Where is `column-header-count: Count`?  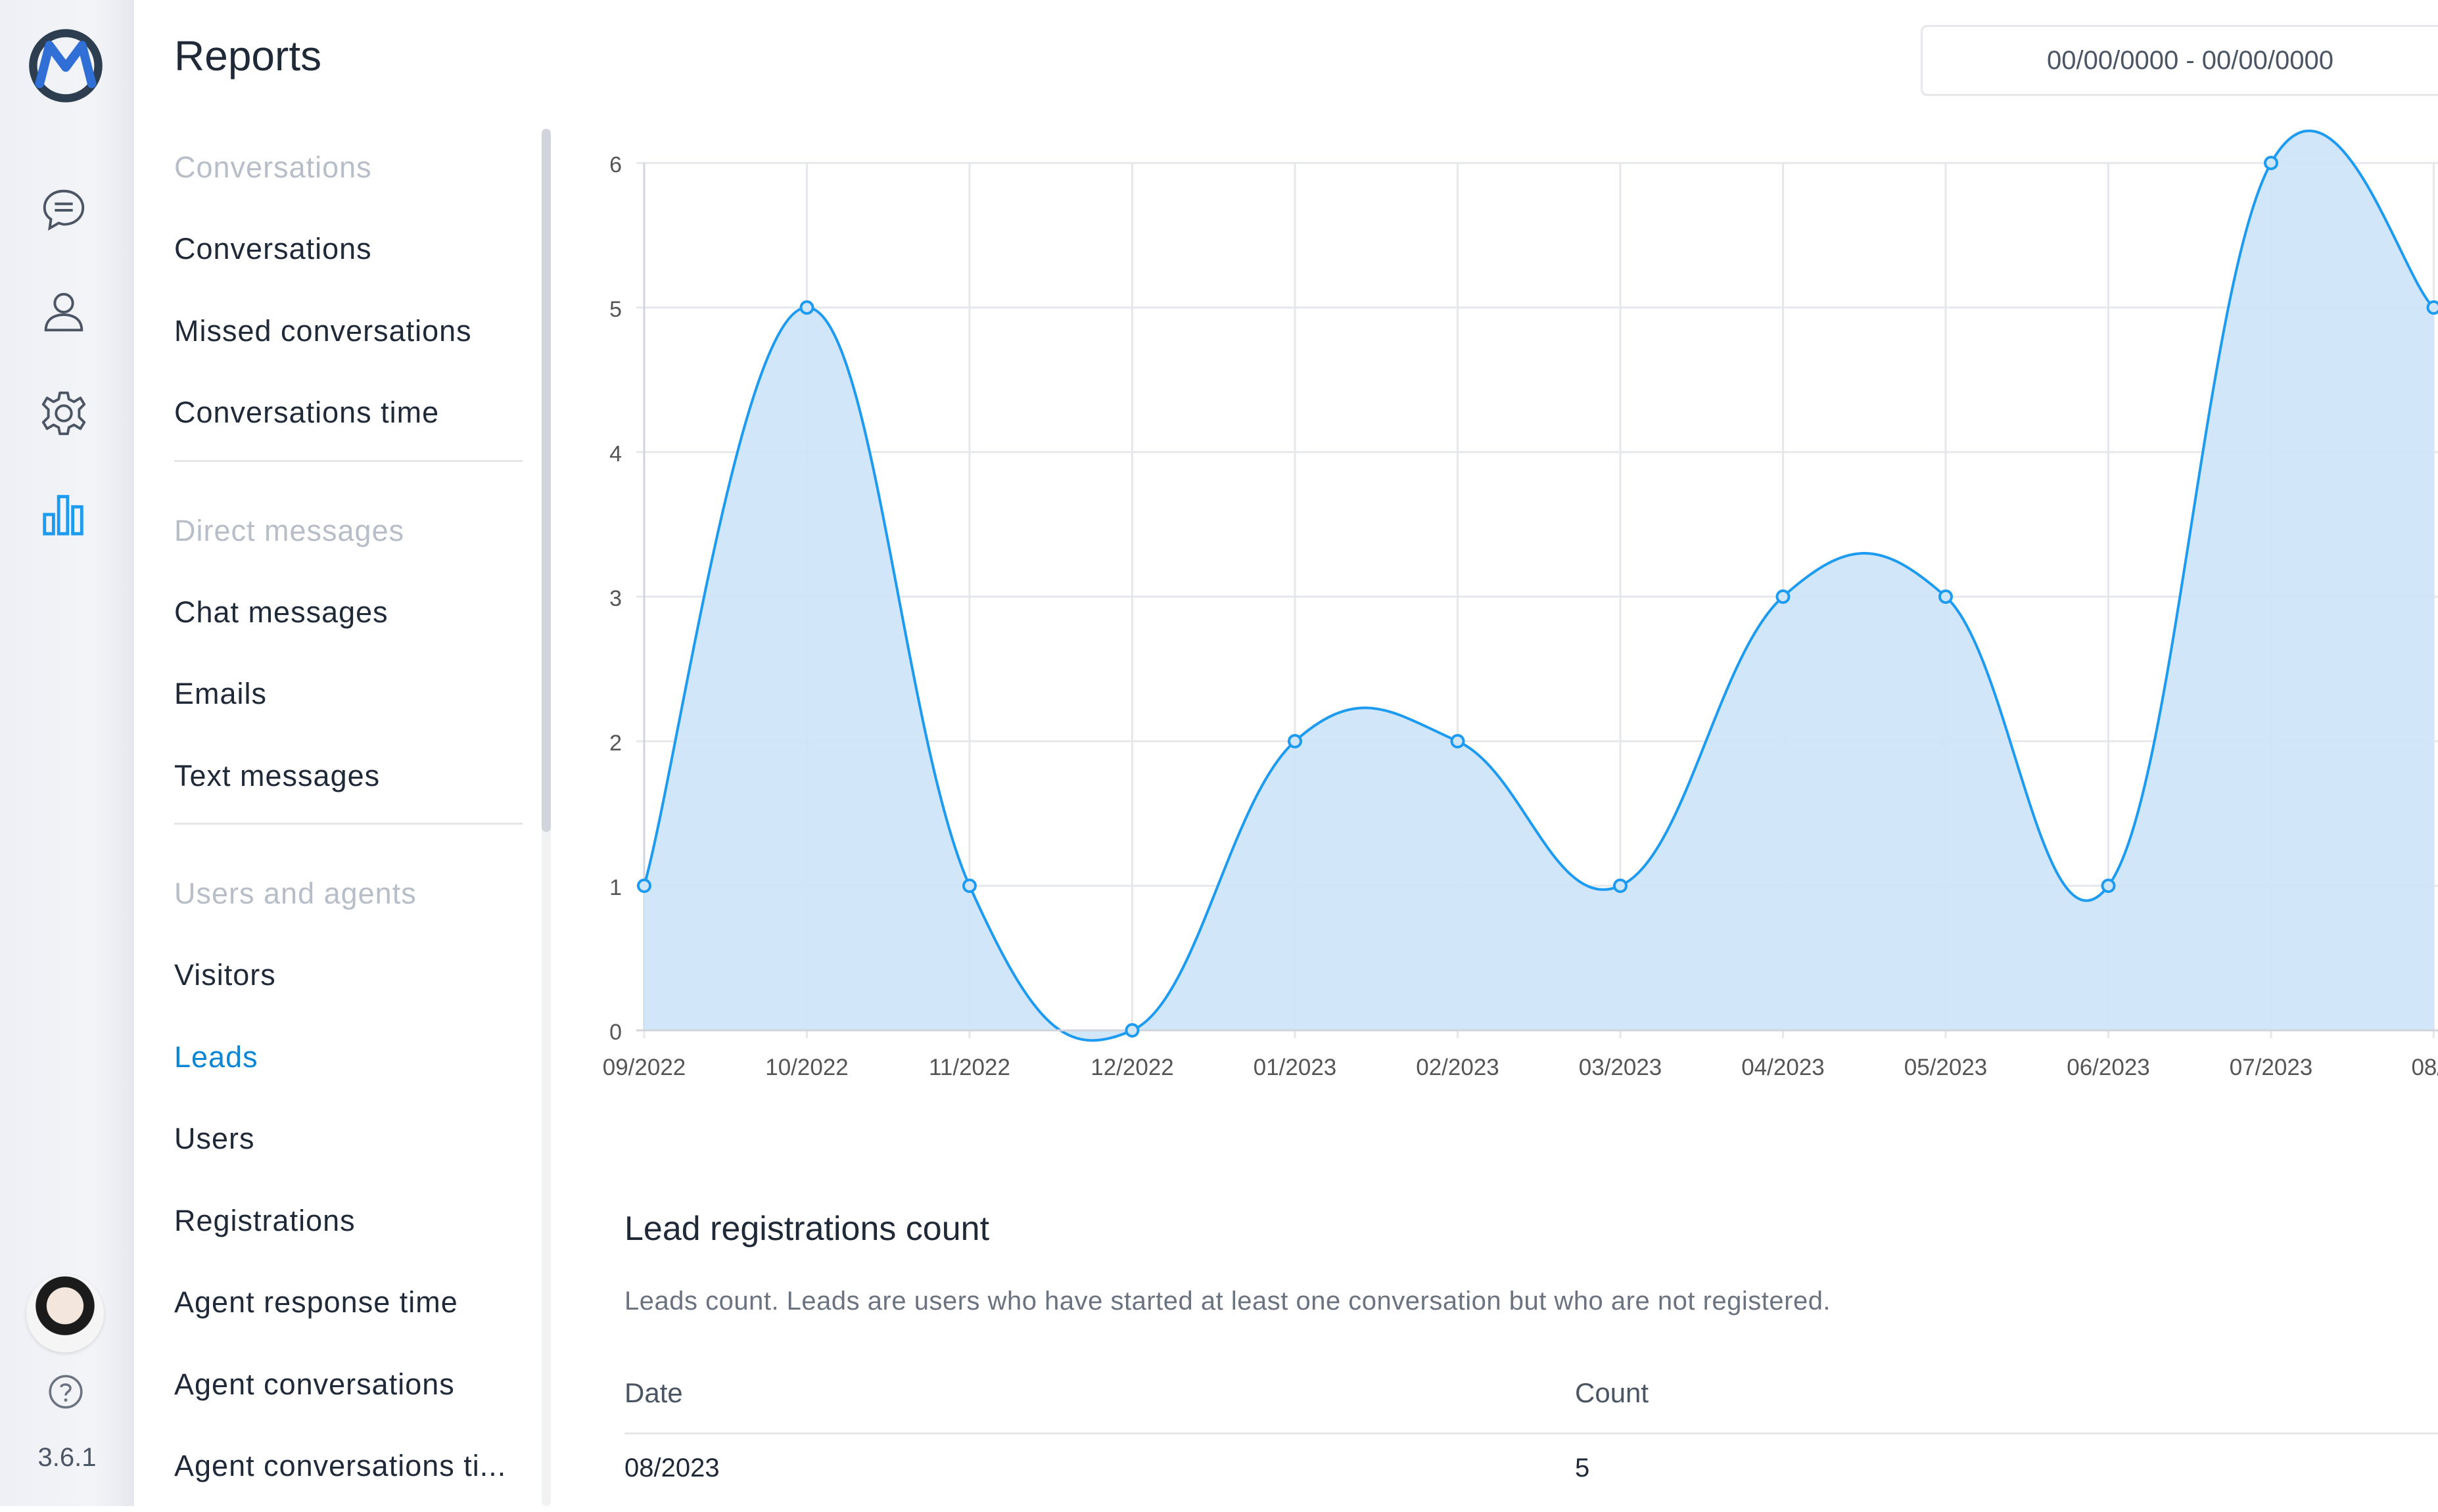
column-header-count: Count is located at coordinates (1612, 1393).